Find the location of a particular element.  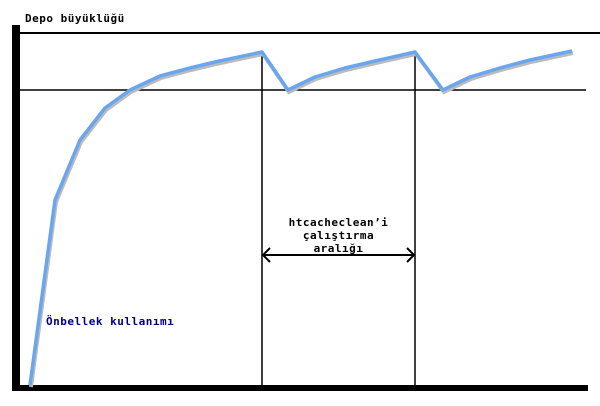

interval-arrow is located at coordinates (338, 255).